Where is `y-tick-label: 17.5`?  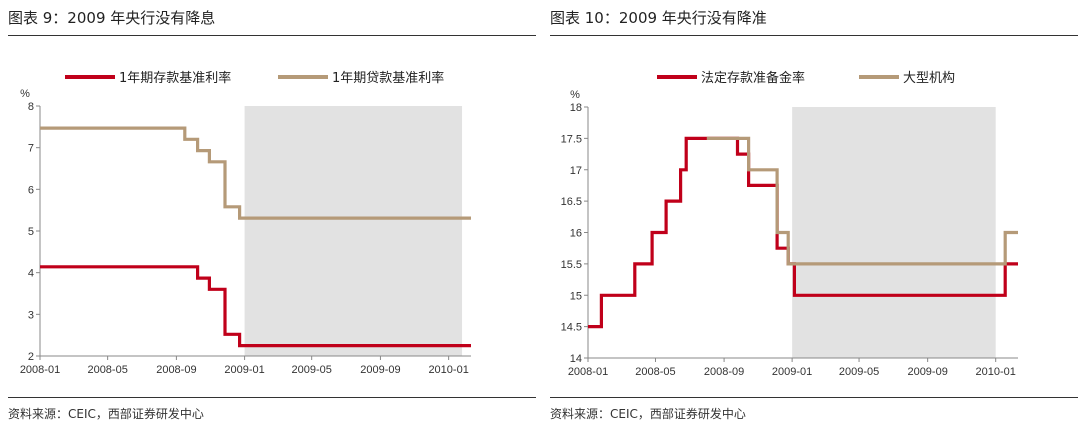
y-tick-label: 17.5 is located at coordinates (571, 139).